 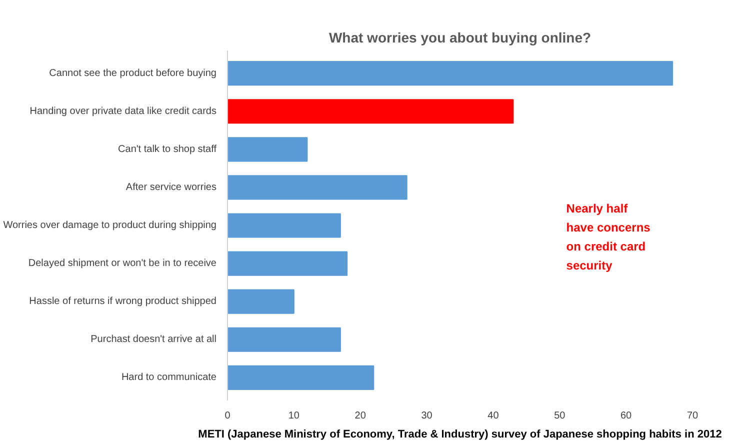 What do you see at coordinates (460, 434) in the screenshot?
I see `text: METI (Japanese Ministry of Economy, Trade & Industry) survey of Japanese shopping habits in 2012` at bounding box center [460, 434].